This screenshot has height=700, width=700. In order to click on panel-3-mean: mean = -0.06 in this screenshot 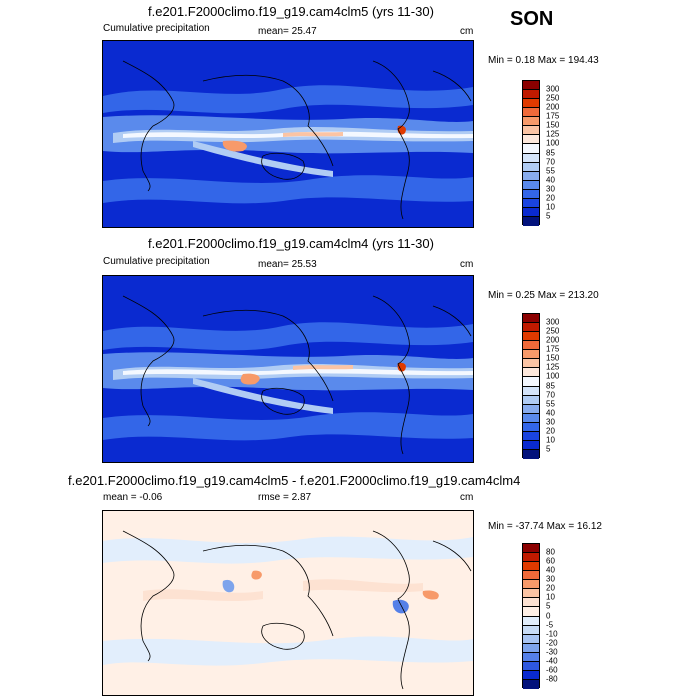, I will do `click(133, 497)`.